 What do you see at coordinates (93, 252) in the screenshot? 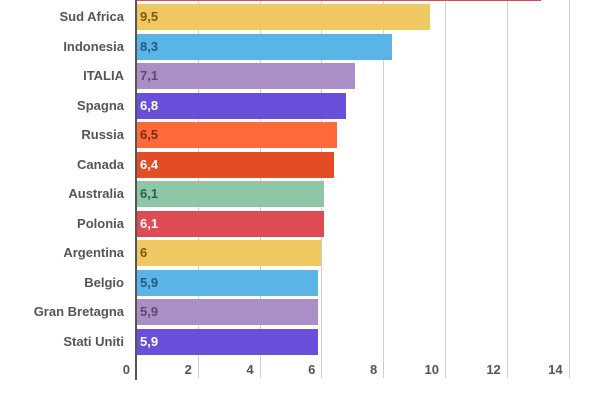
I see `category-label: Argentina` at bounding box center [93, 252].